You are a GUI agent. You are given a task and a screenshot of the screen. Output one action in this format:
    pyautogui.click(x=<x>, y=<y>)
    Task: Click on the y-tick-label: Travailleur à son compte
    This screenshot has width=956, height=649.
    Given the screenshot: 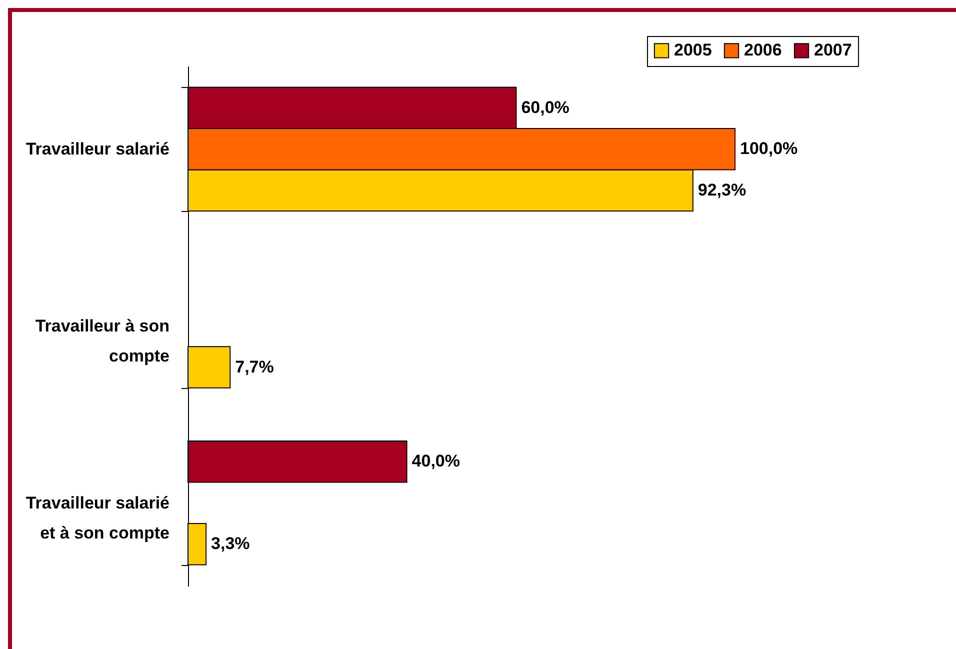 What is the action you would take?
    pyautogui.click(x=102, y=341)
    